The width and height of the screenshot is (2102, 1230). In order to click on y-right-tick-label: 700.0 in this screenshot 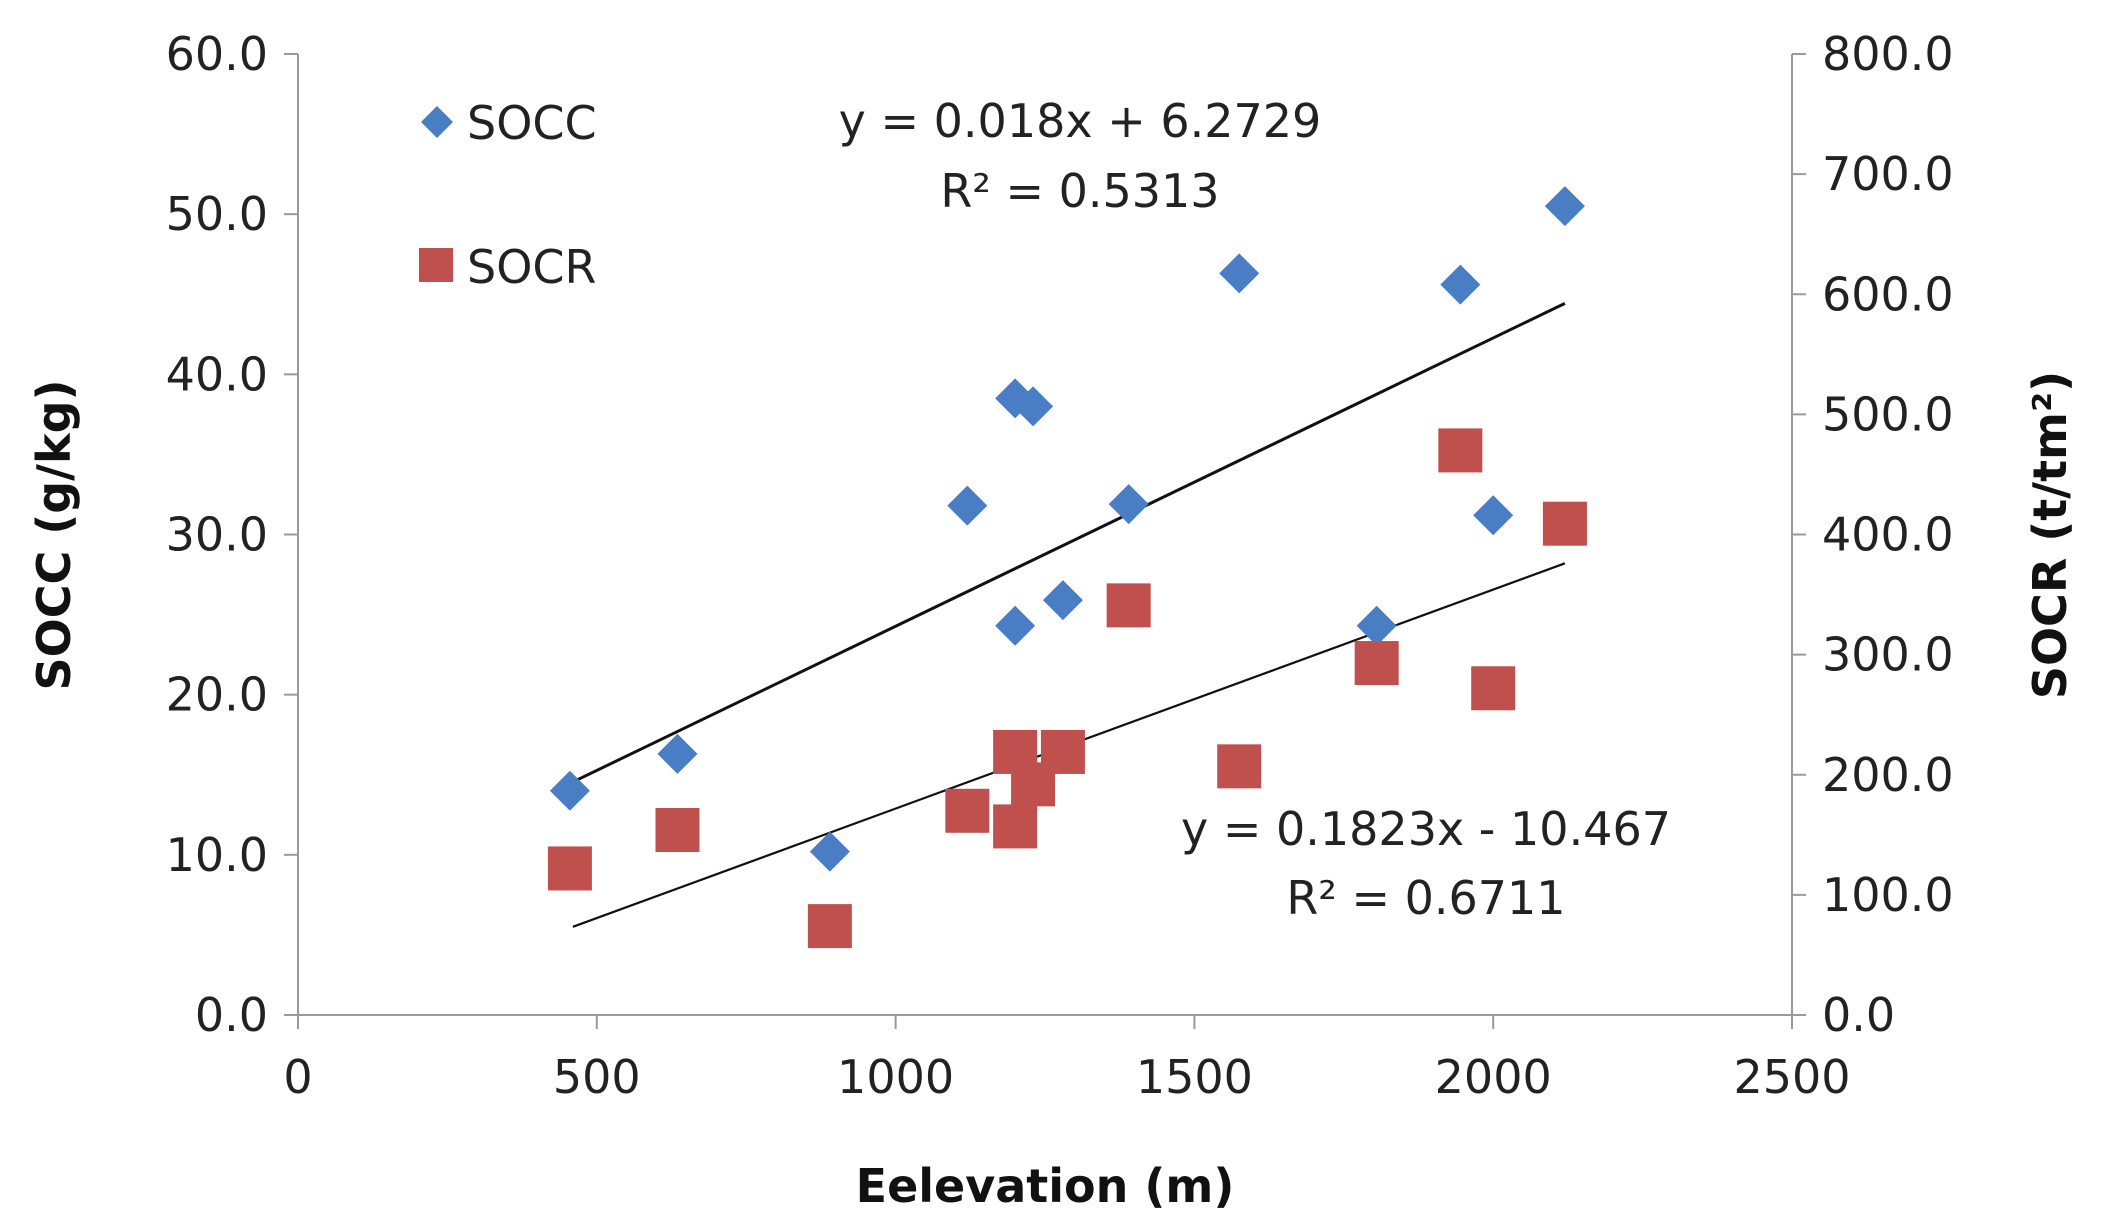, I will do `click(1888, 174)`.